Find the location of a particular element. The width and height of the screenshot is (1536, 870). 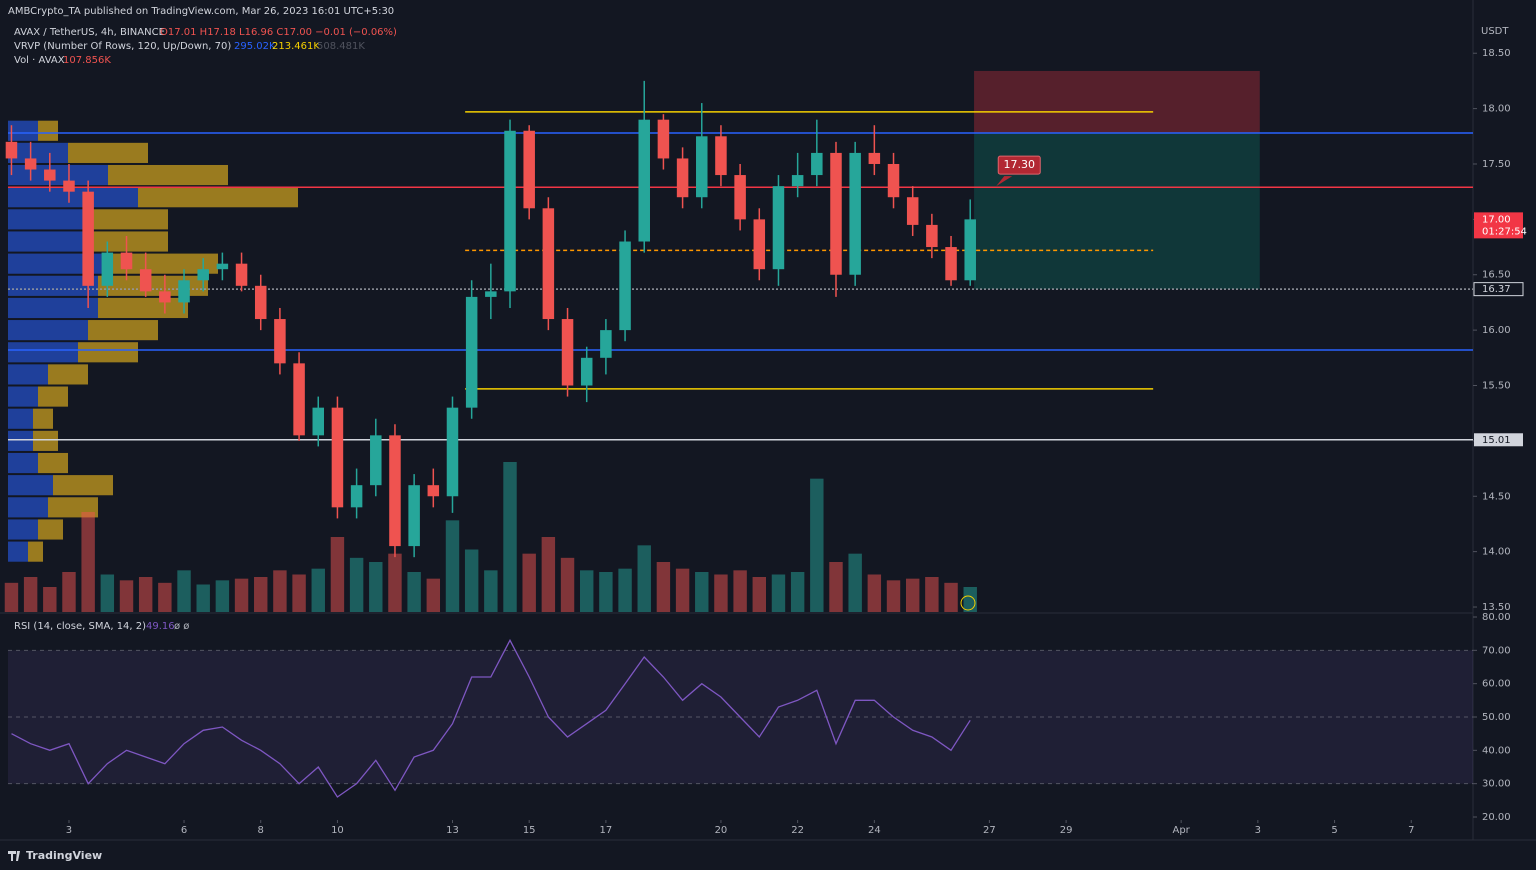

y-tick-label: 15.50 is located at coordinates (1496, 386).